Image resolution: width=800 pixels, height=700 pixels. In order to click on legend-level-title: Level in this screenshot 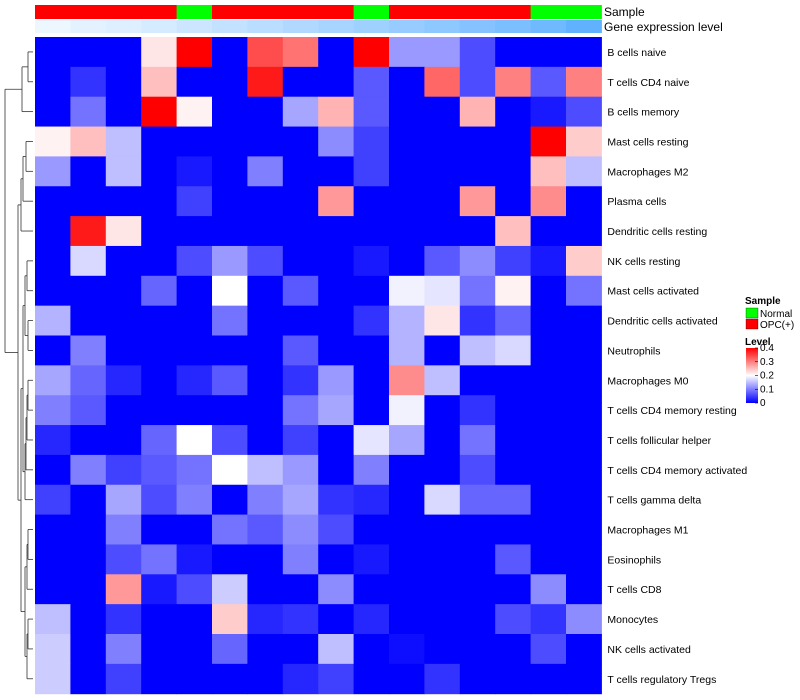, I will do `click(758, 342)`.